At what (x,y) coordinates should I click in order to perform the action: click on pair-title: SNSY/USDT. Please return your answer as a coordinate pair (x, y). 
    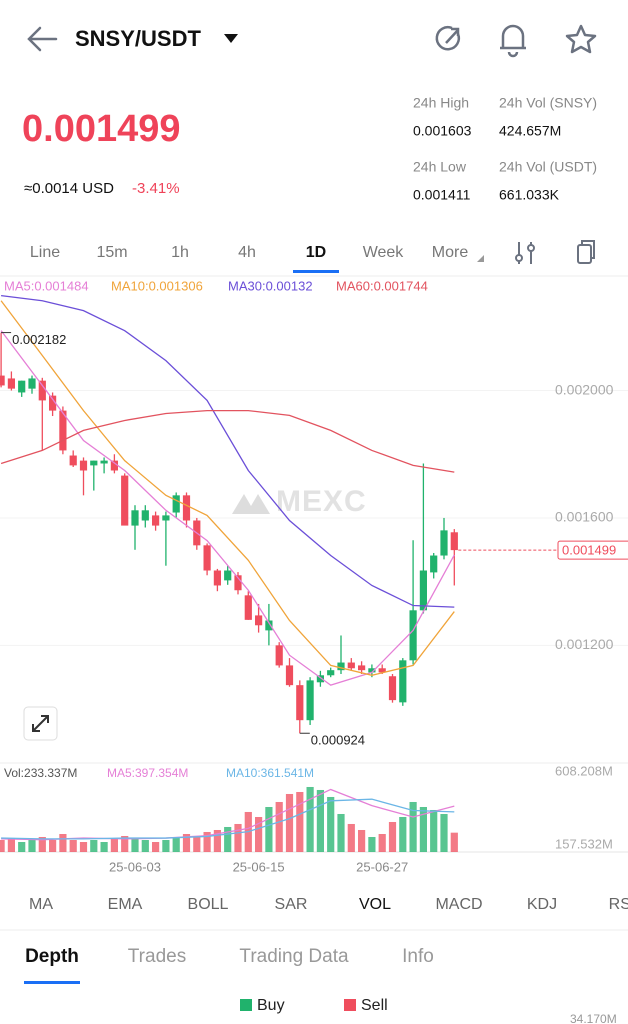
    Looking at the image, I should click on (138, 38).